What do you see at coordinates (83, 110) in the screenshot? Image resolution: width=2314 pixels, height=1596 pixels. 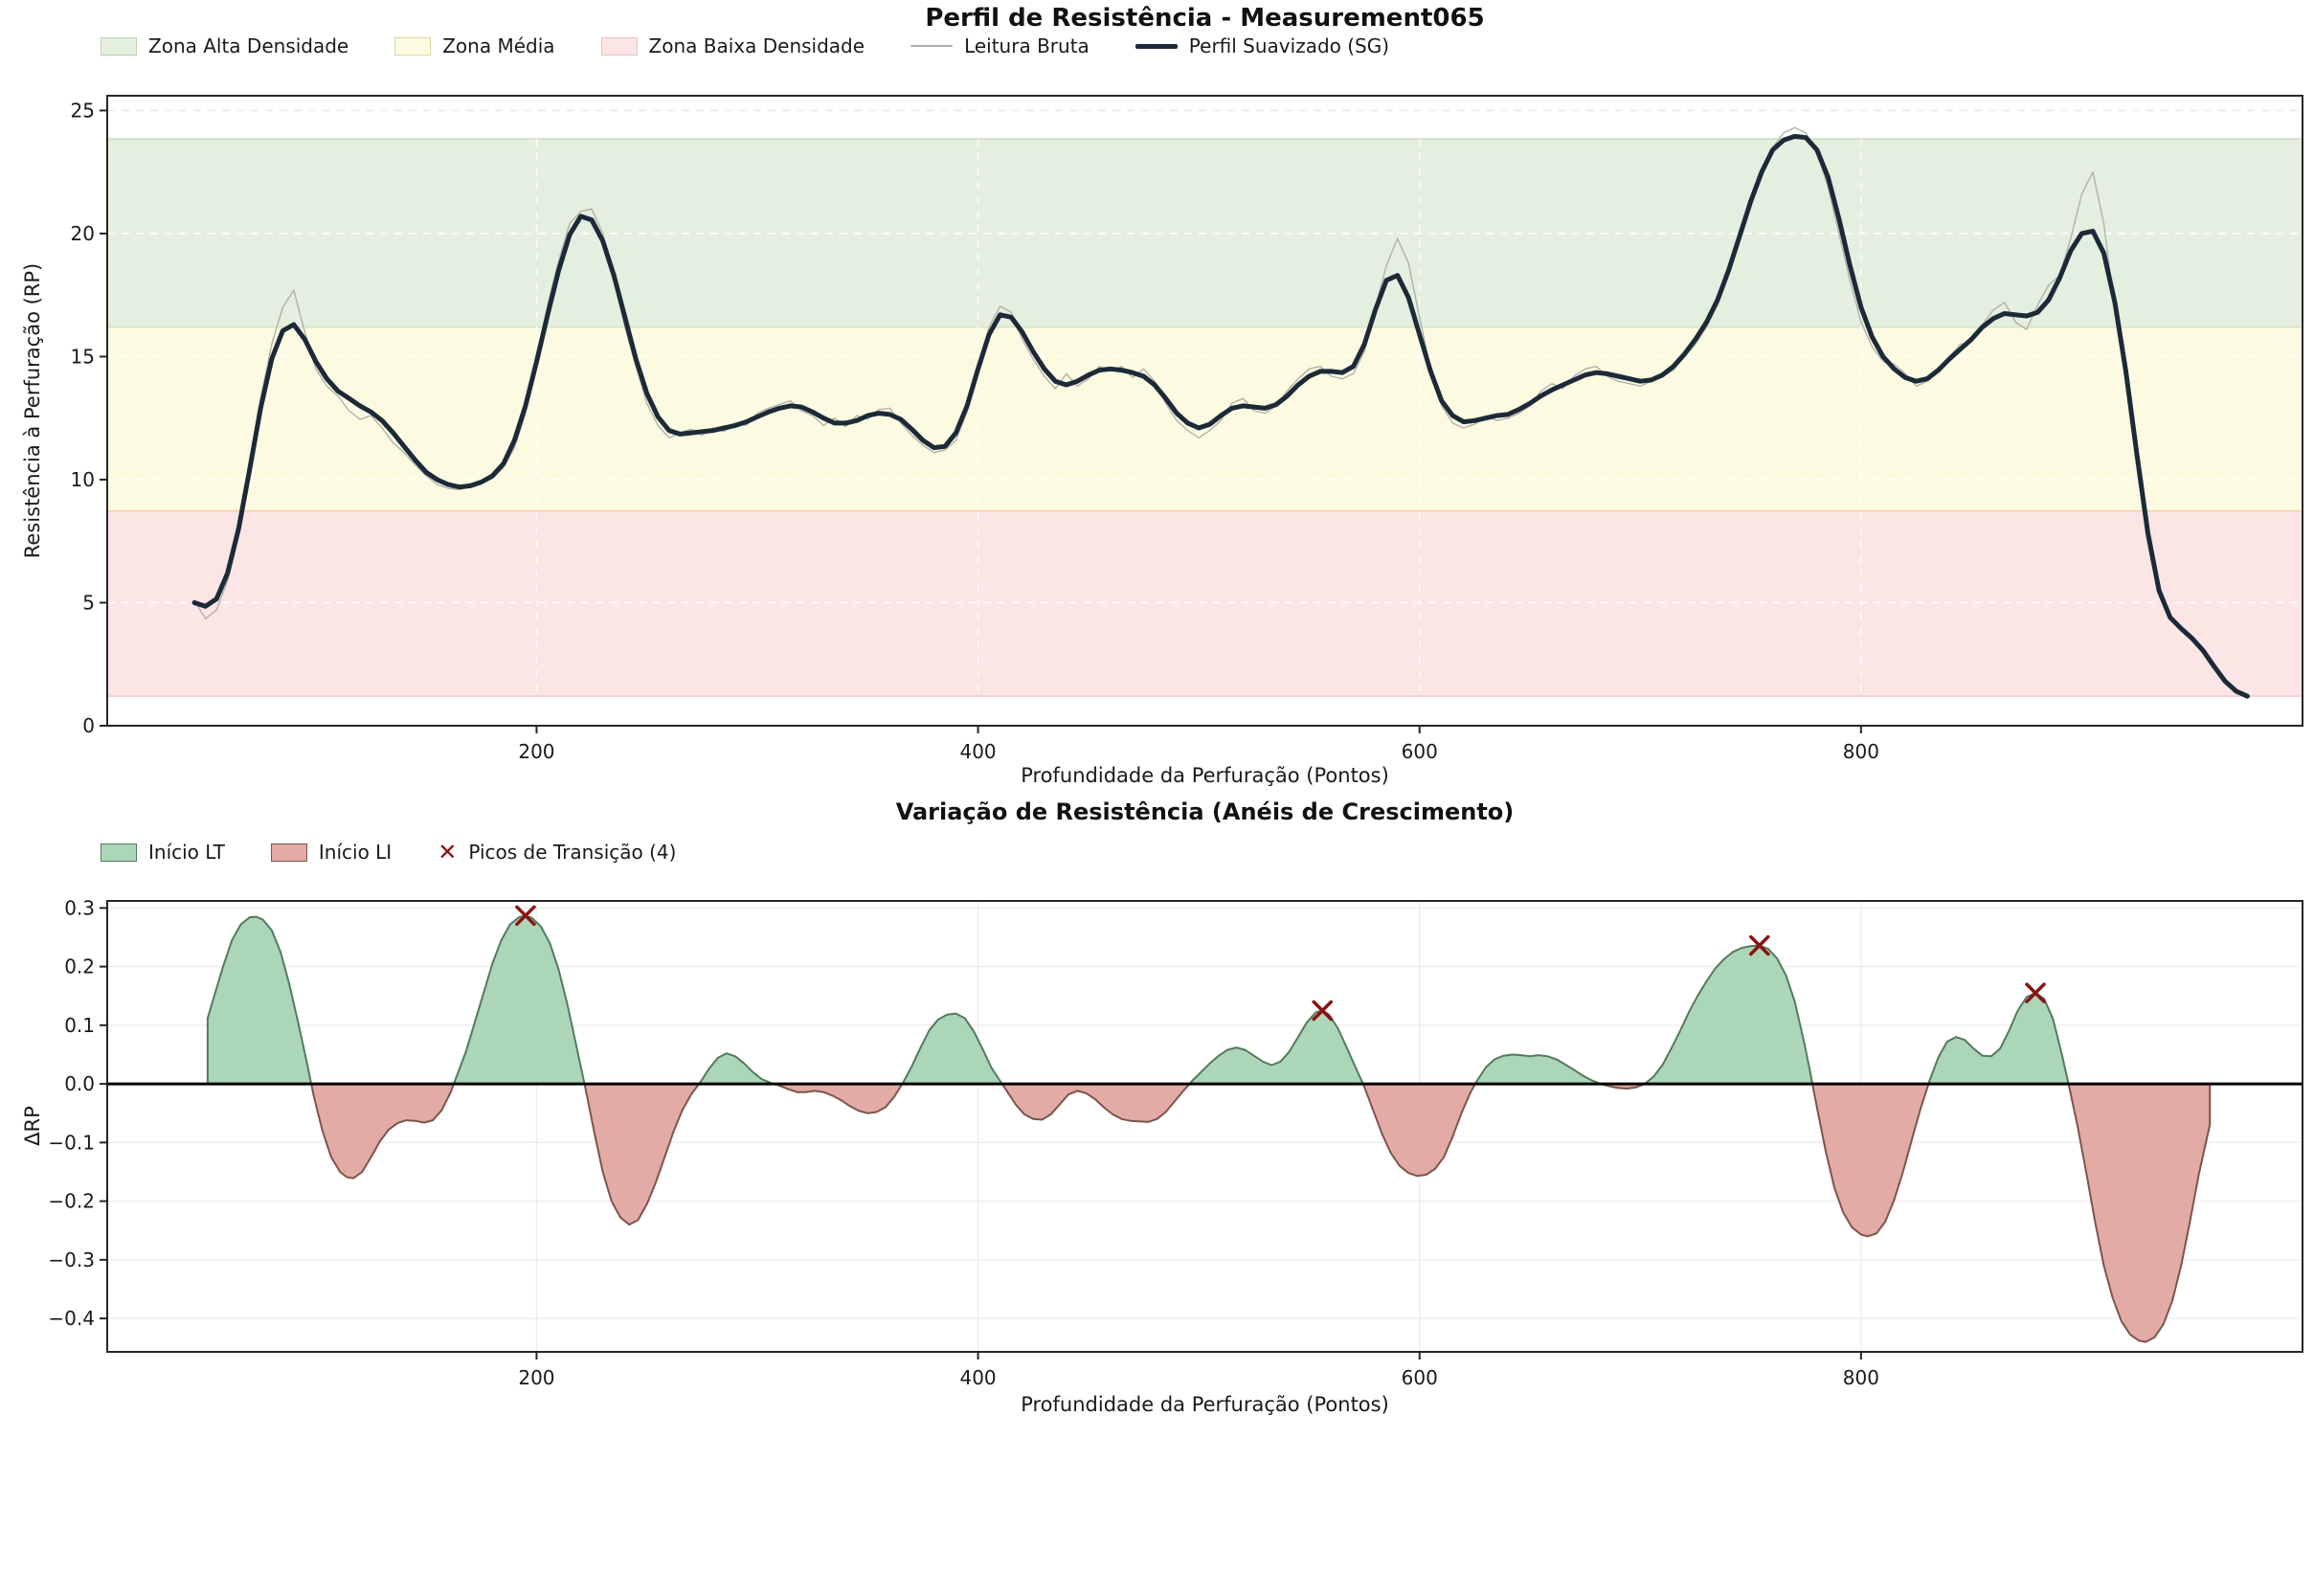 I see `y-tick-label: 25` at bounding box center [83, 110].